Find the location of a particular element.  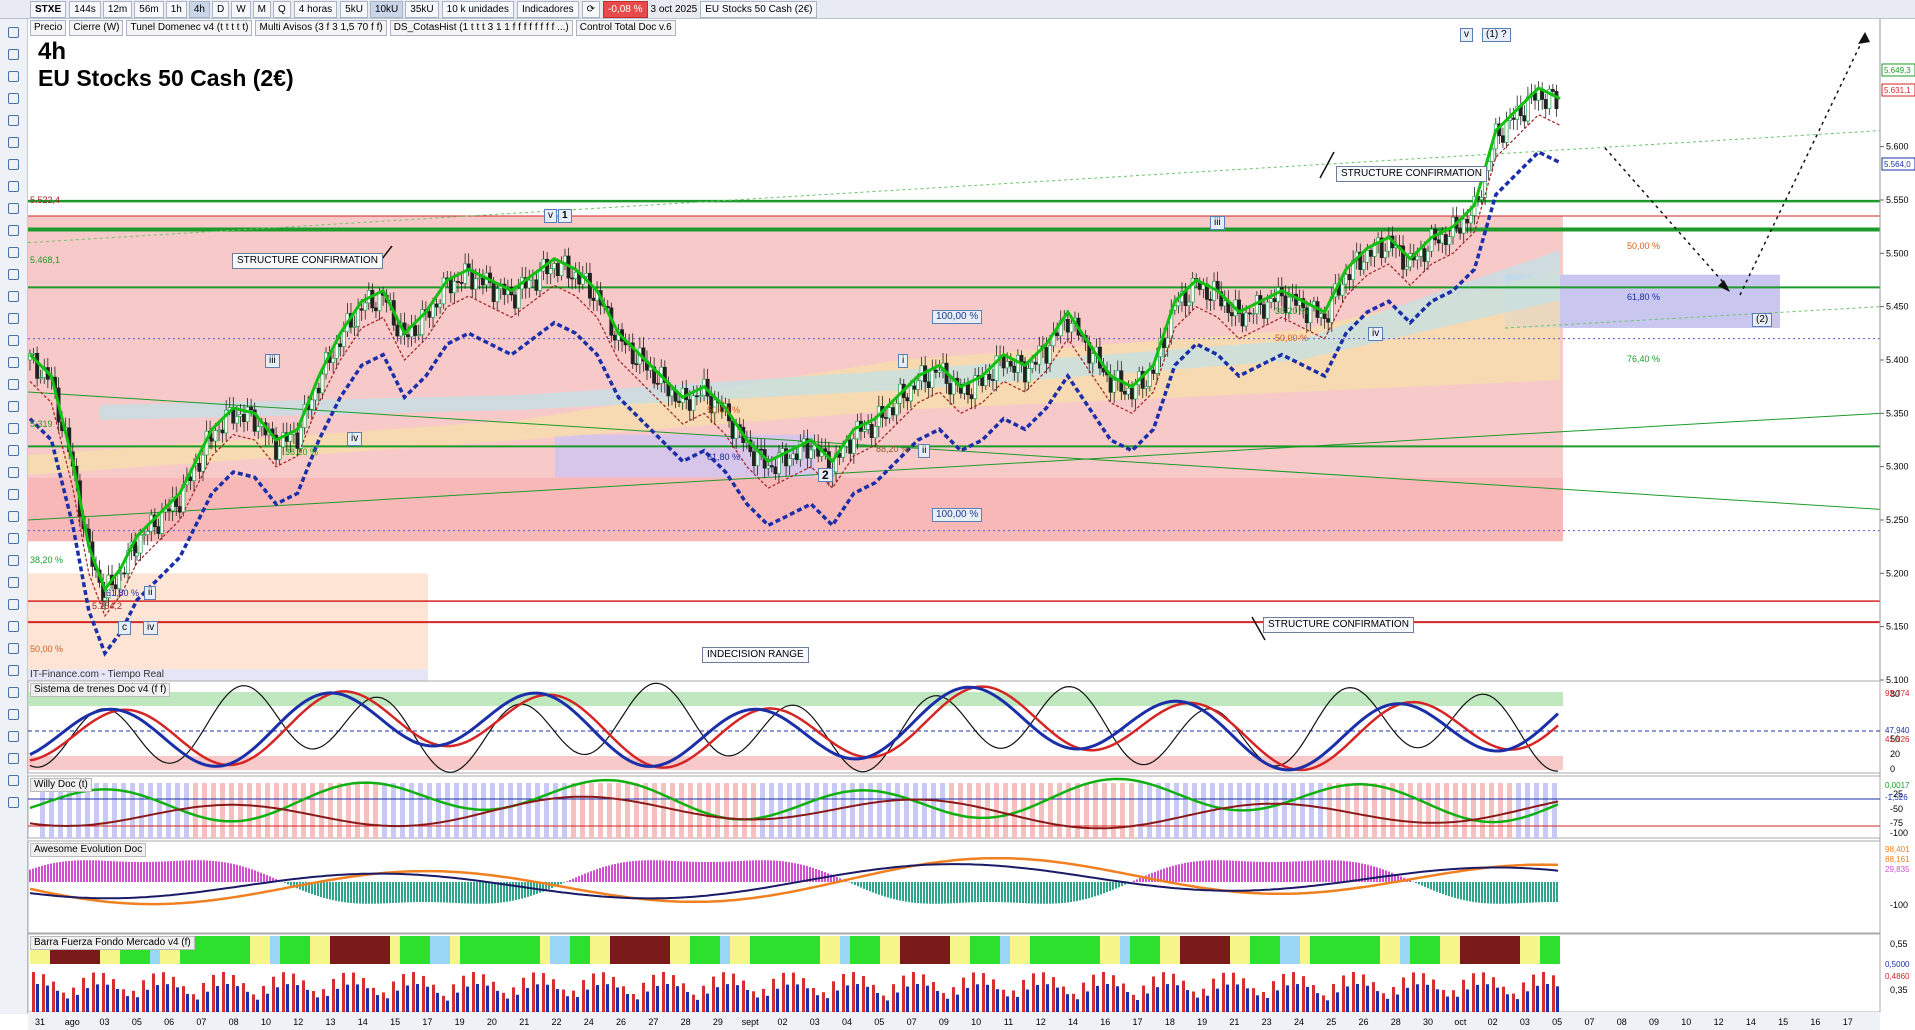

channel-icon is located at coordinates (13, 252).